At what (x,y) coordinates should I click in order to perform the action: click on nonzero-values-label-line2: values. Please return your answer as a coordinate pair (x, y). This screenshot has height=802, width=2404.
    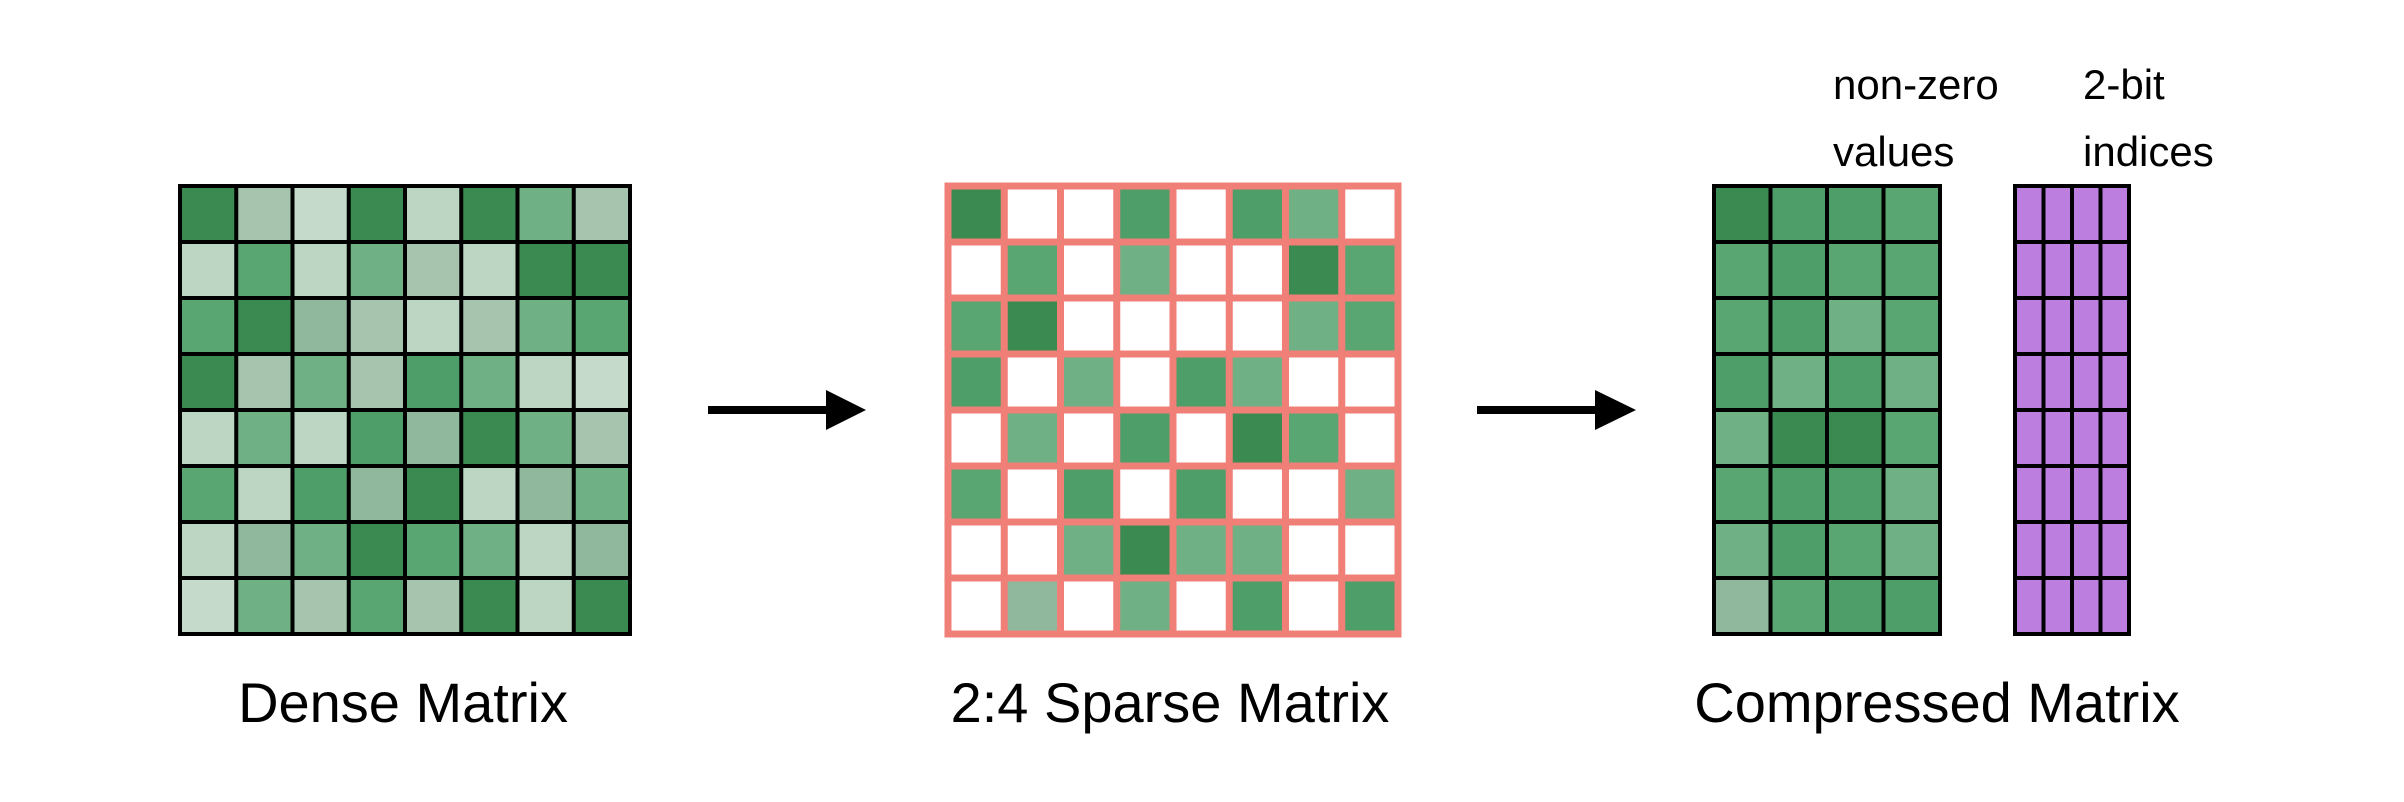
    Looking at the image, I should click on (1893, 151).